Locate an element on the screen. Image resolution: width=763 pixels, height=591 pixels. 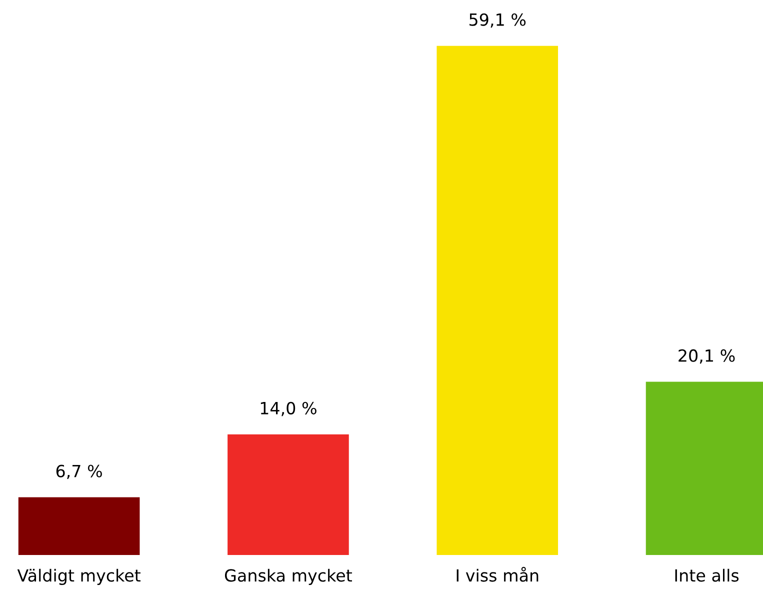
x-tick-label: Inte alls is located at coordinates (707, 575).